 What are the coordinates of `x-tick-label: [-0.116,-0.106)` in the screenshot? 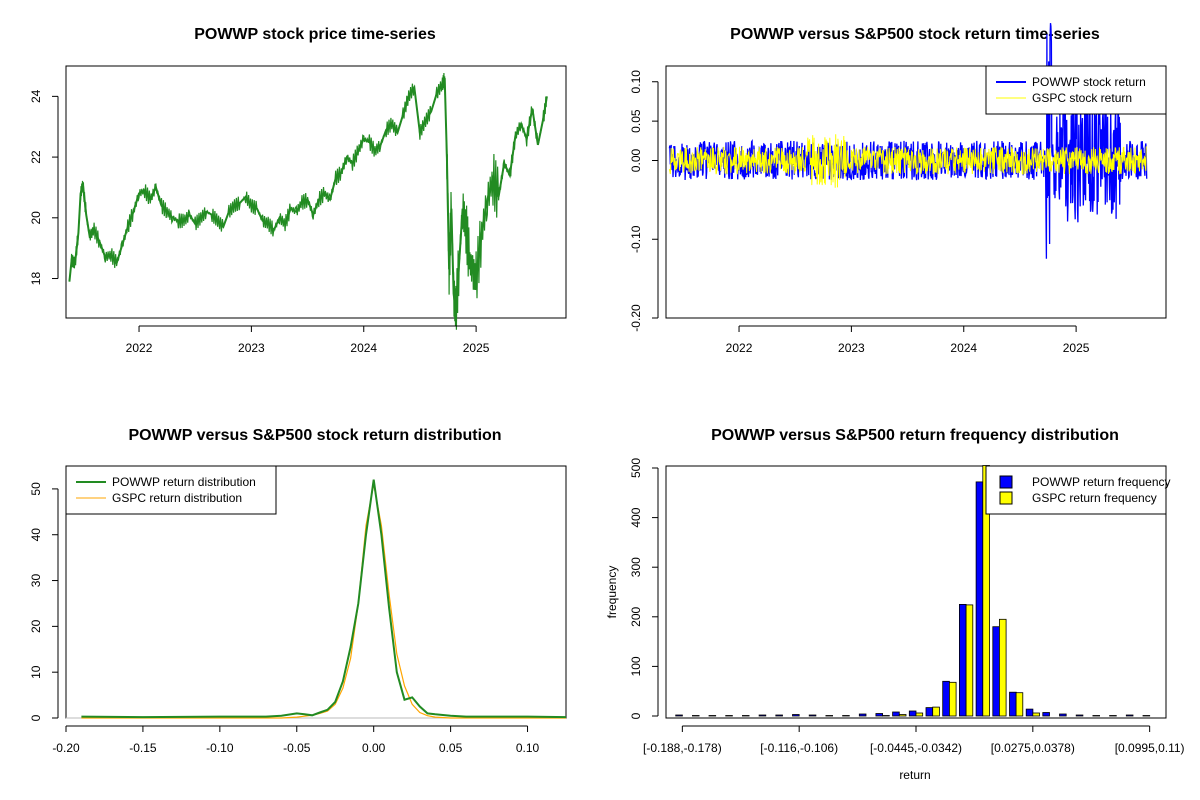 It's located at (799, 748).